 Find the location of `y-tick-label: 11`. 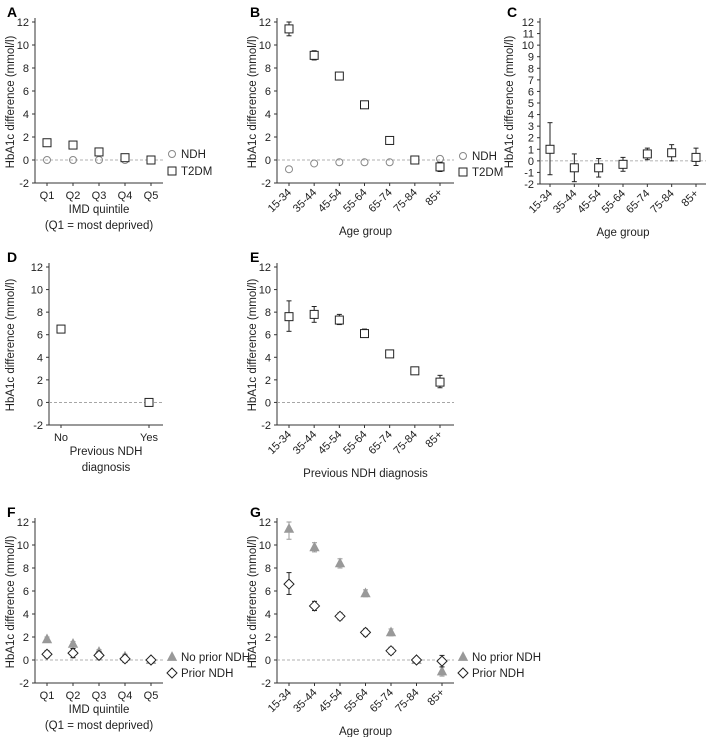

y-tick-label: 11 is located at coordinates (528, 35).